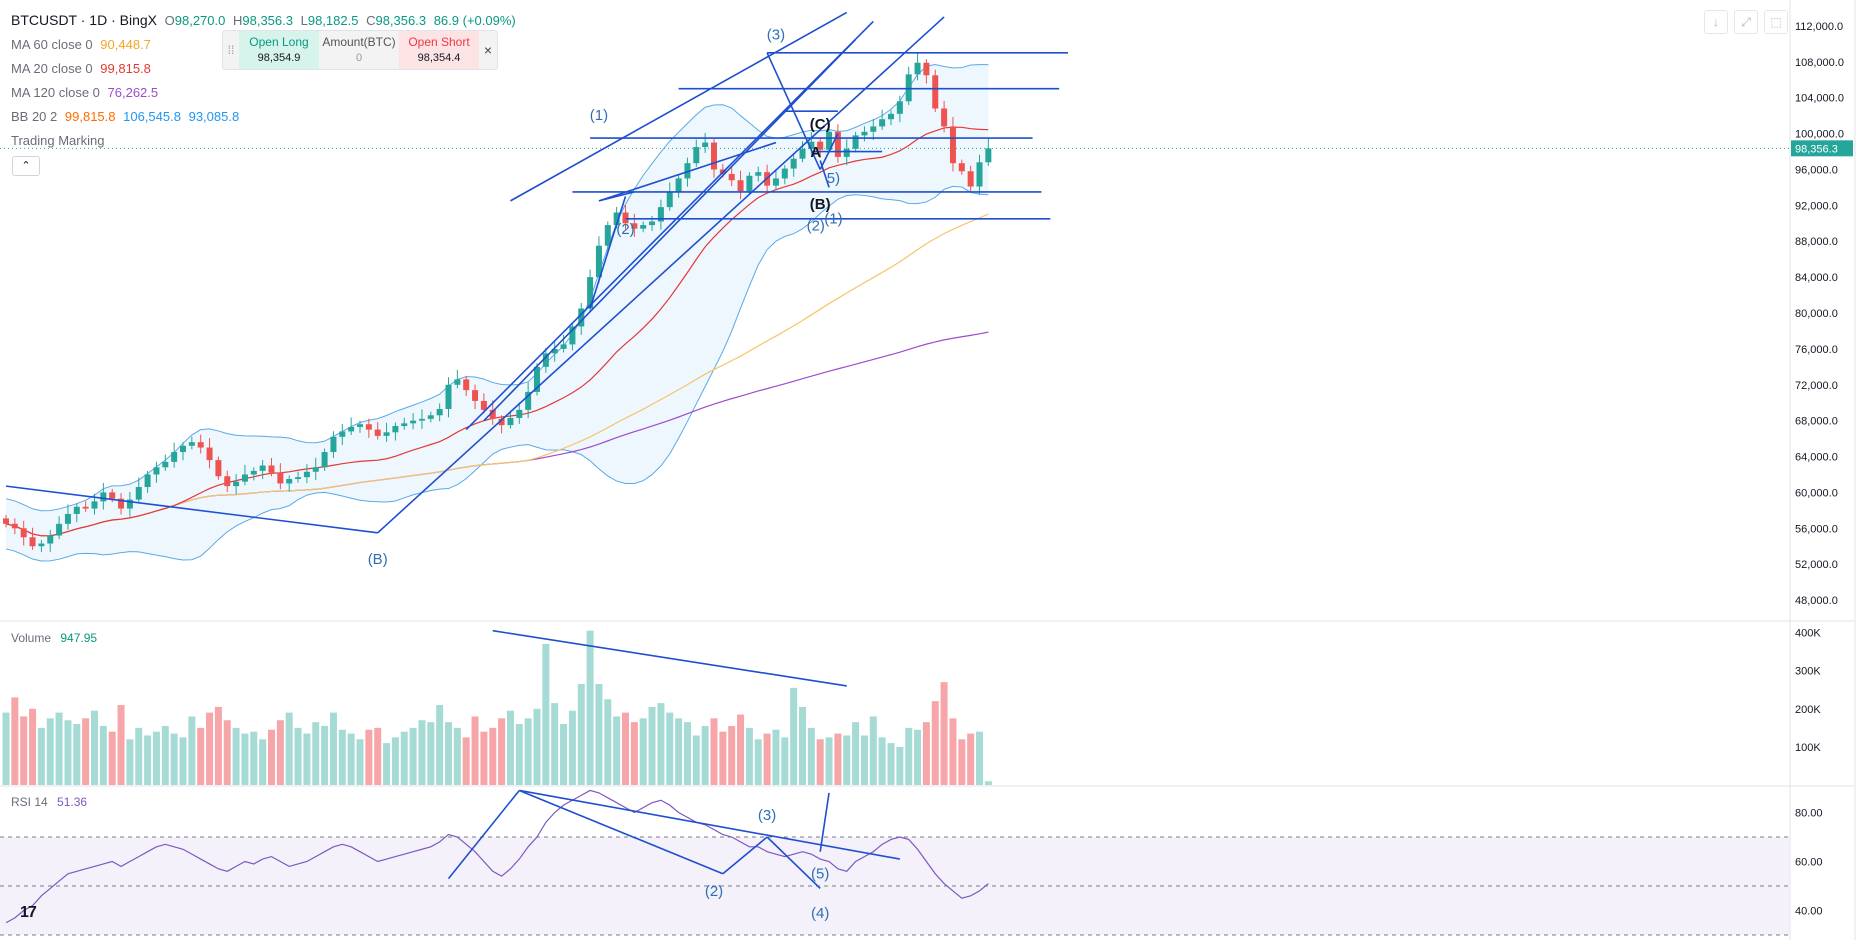 This screenshot has height=944, width=1863. I want to click on ma60-legend: MA 60 close 0 90,448.7, so click(83, 45).